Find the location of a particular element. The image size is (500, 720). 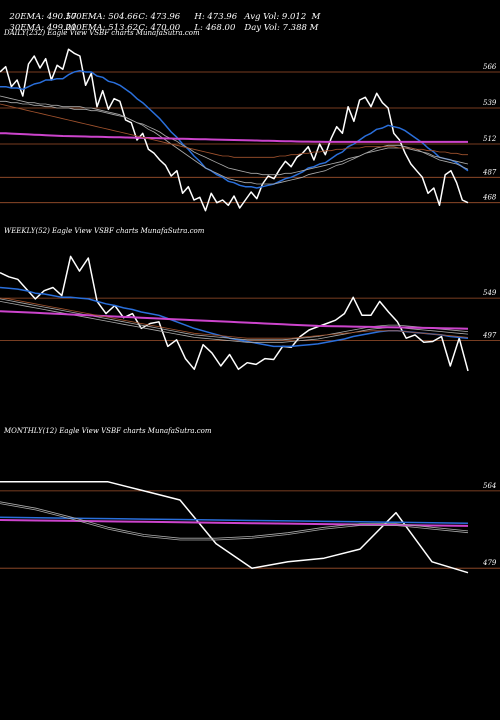

ema30-value: 30EMA: 499.01 is located at coordinates (43, 28).